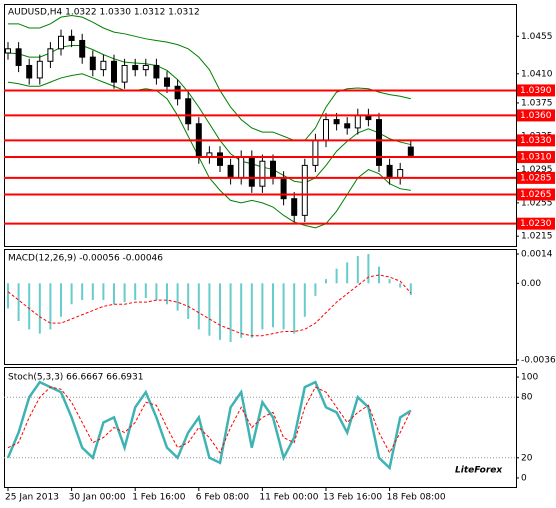 Image resolution: width=556 pixels, height=508 pixels. I want to click on x-tick-label: 25 Jan 2013, so click(32, 498).